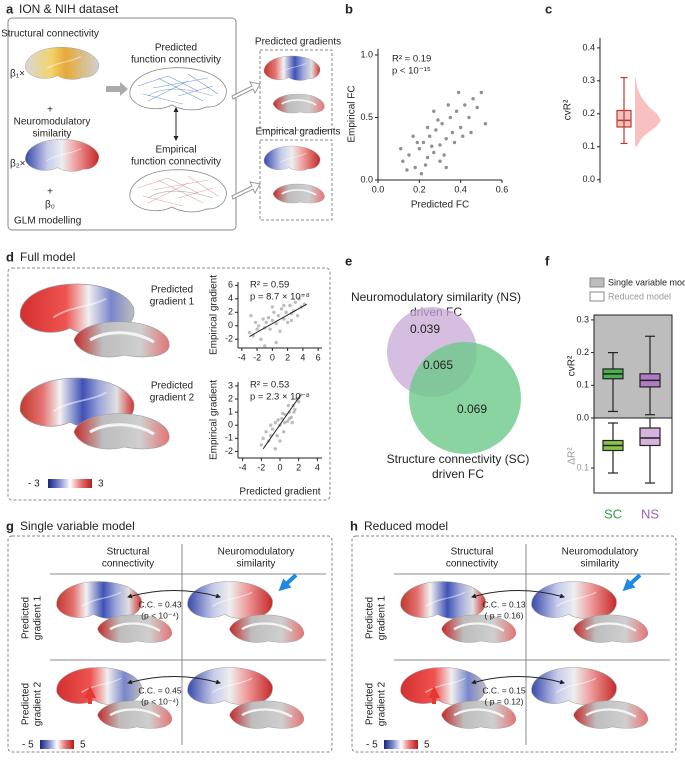  What do you see at coordinates (472, 409) in the screenshot?
I see `venn-value: 0.069` at bounding box center [472, 409].